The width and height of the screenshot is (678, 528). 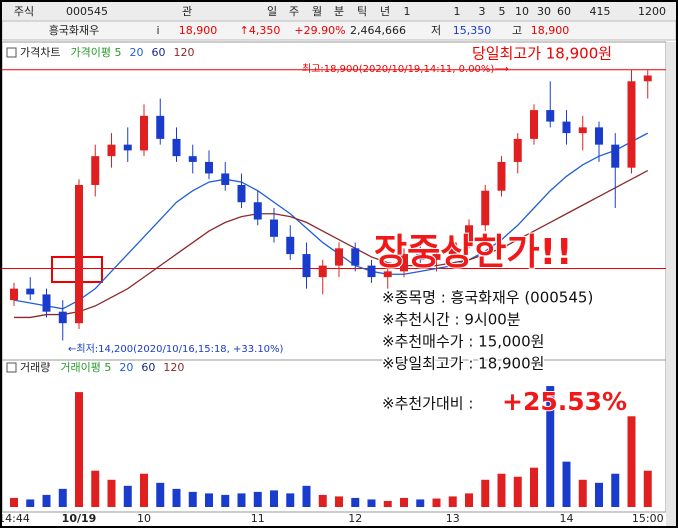 What do you see at coordinates (436, 30) in the screenshot?
I see `toolbar-item: 저` at bounding box center [436, 30].